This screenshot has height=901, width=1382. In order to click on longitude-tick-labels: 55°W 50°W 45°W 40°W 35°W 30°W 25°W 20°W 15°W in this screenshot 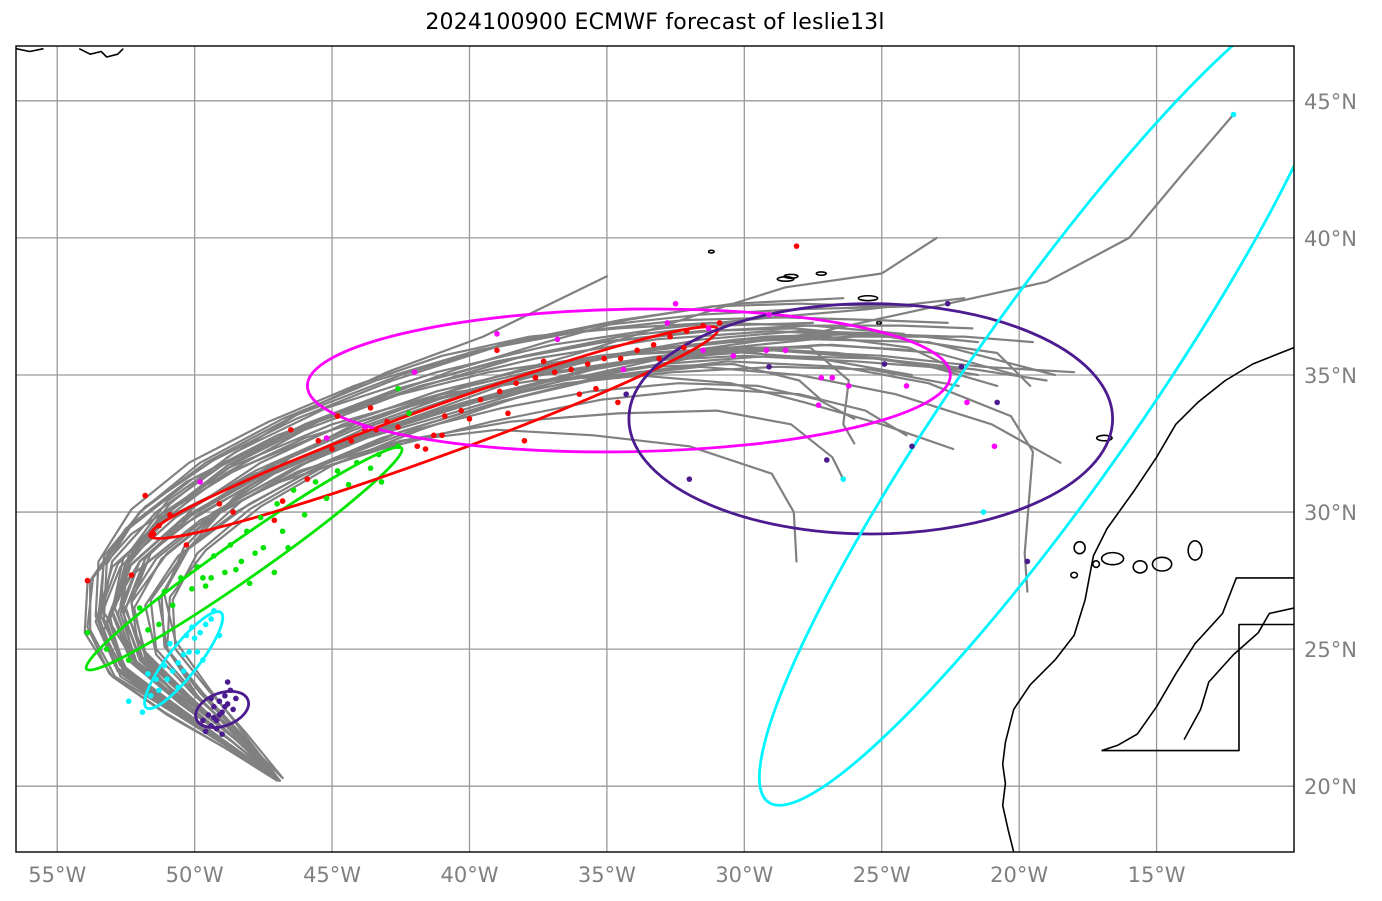, I will do `click(607, 875)`.